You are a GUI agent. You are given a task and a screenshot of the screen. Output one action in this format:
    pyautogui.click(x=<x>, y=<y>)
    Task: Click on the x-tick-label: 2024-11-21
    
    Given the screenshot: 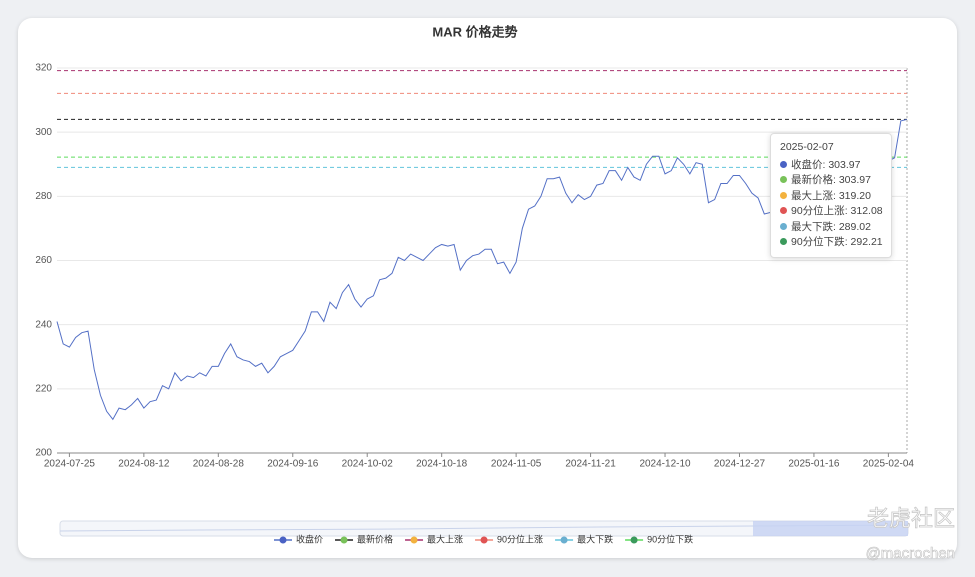 What is the action you would take?
    pyautogui.click(x=590, y=464)
    